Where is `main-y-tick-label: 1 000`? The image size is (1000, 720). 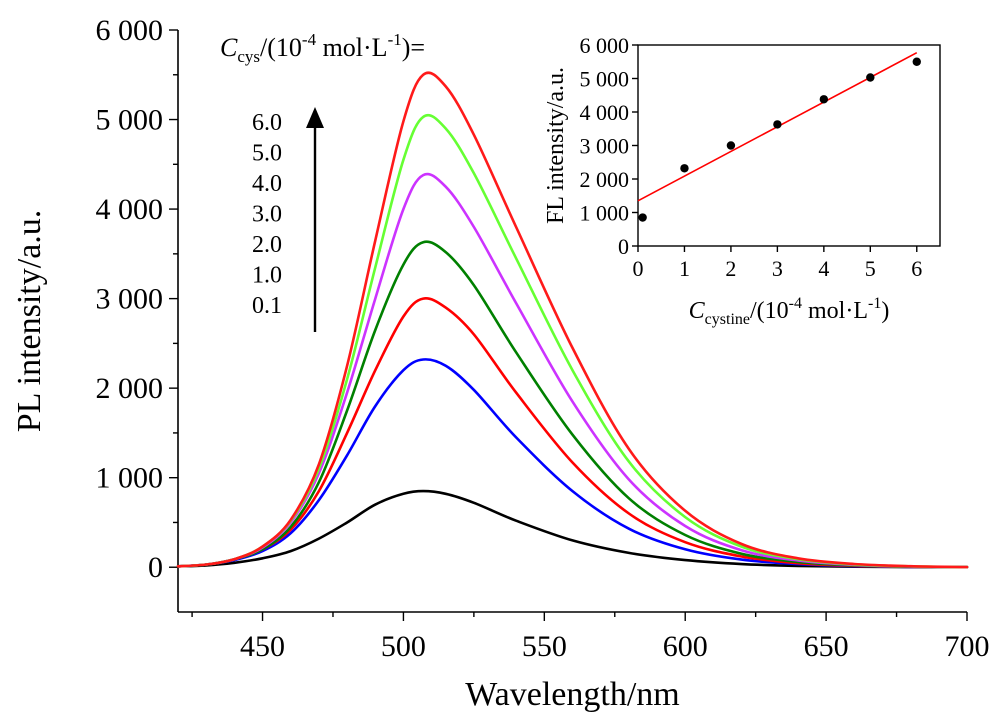
main-y-tick-label: 1 000 is located at coordinates (130, 478).